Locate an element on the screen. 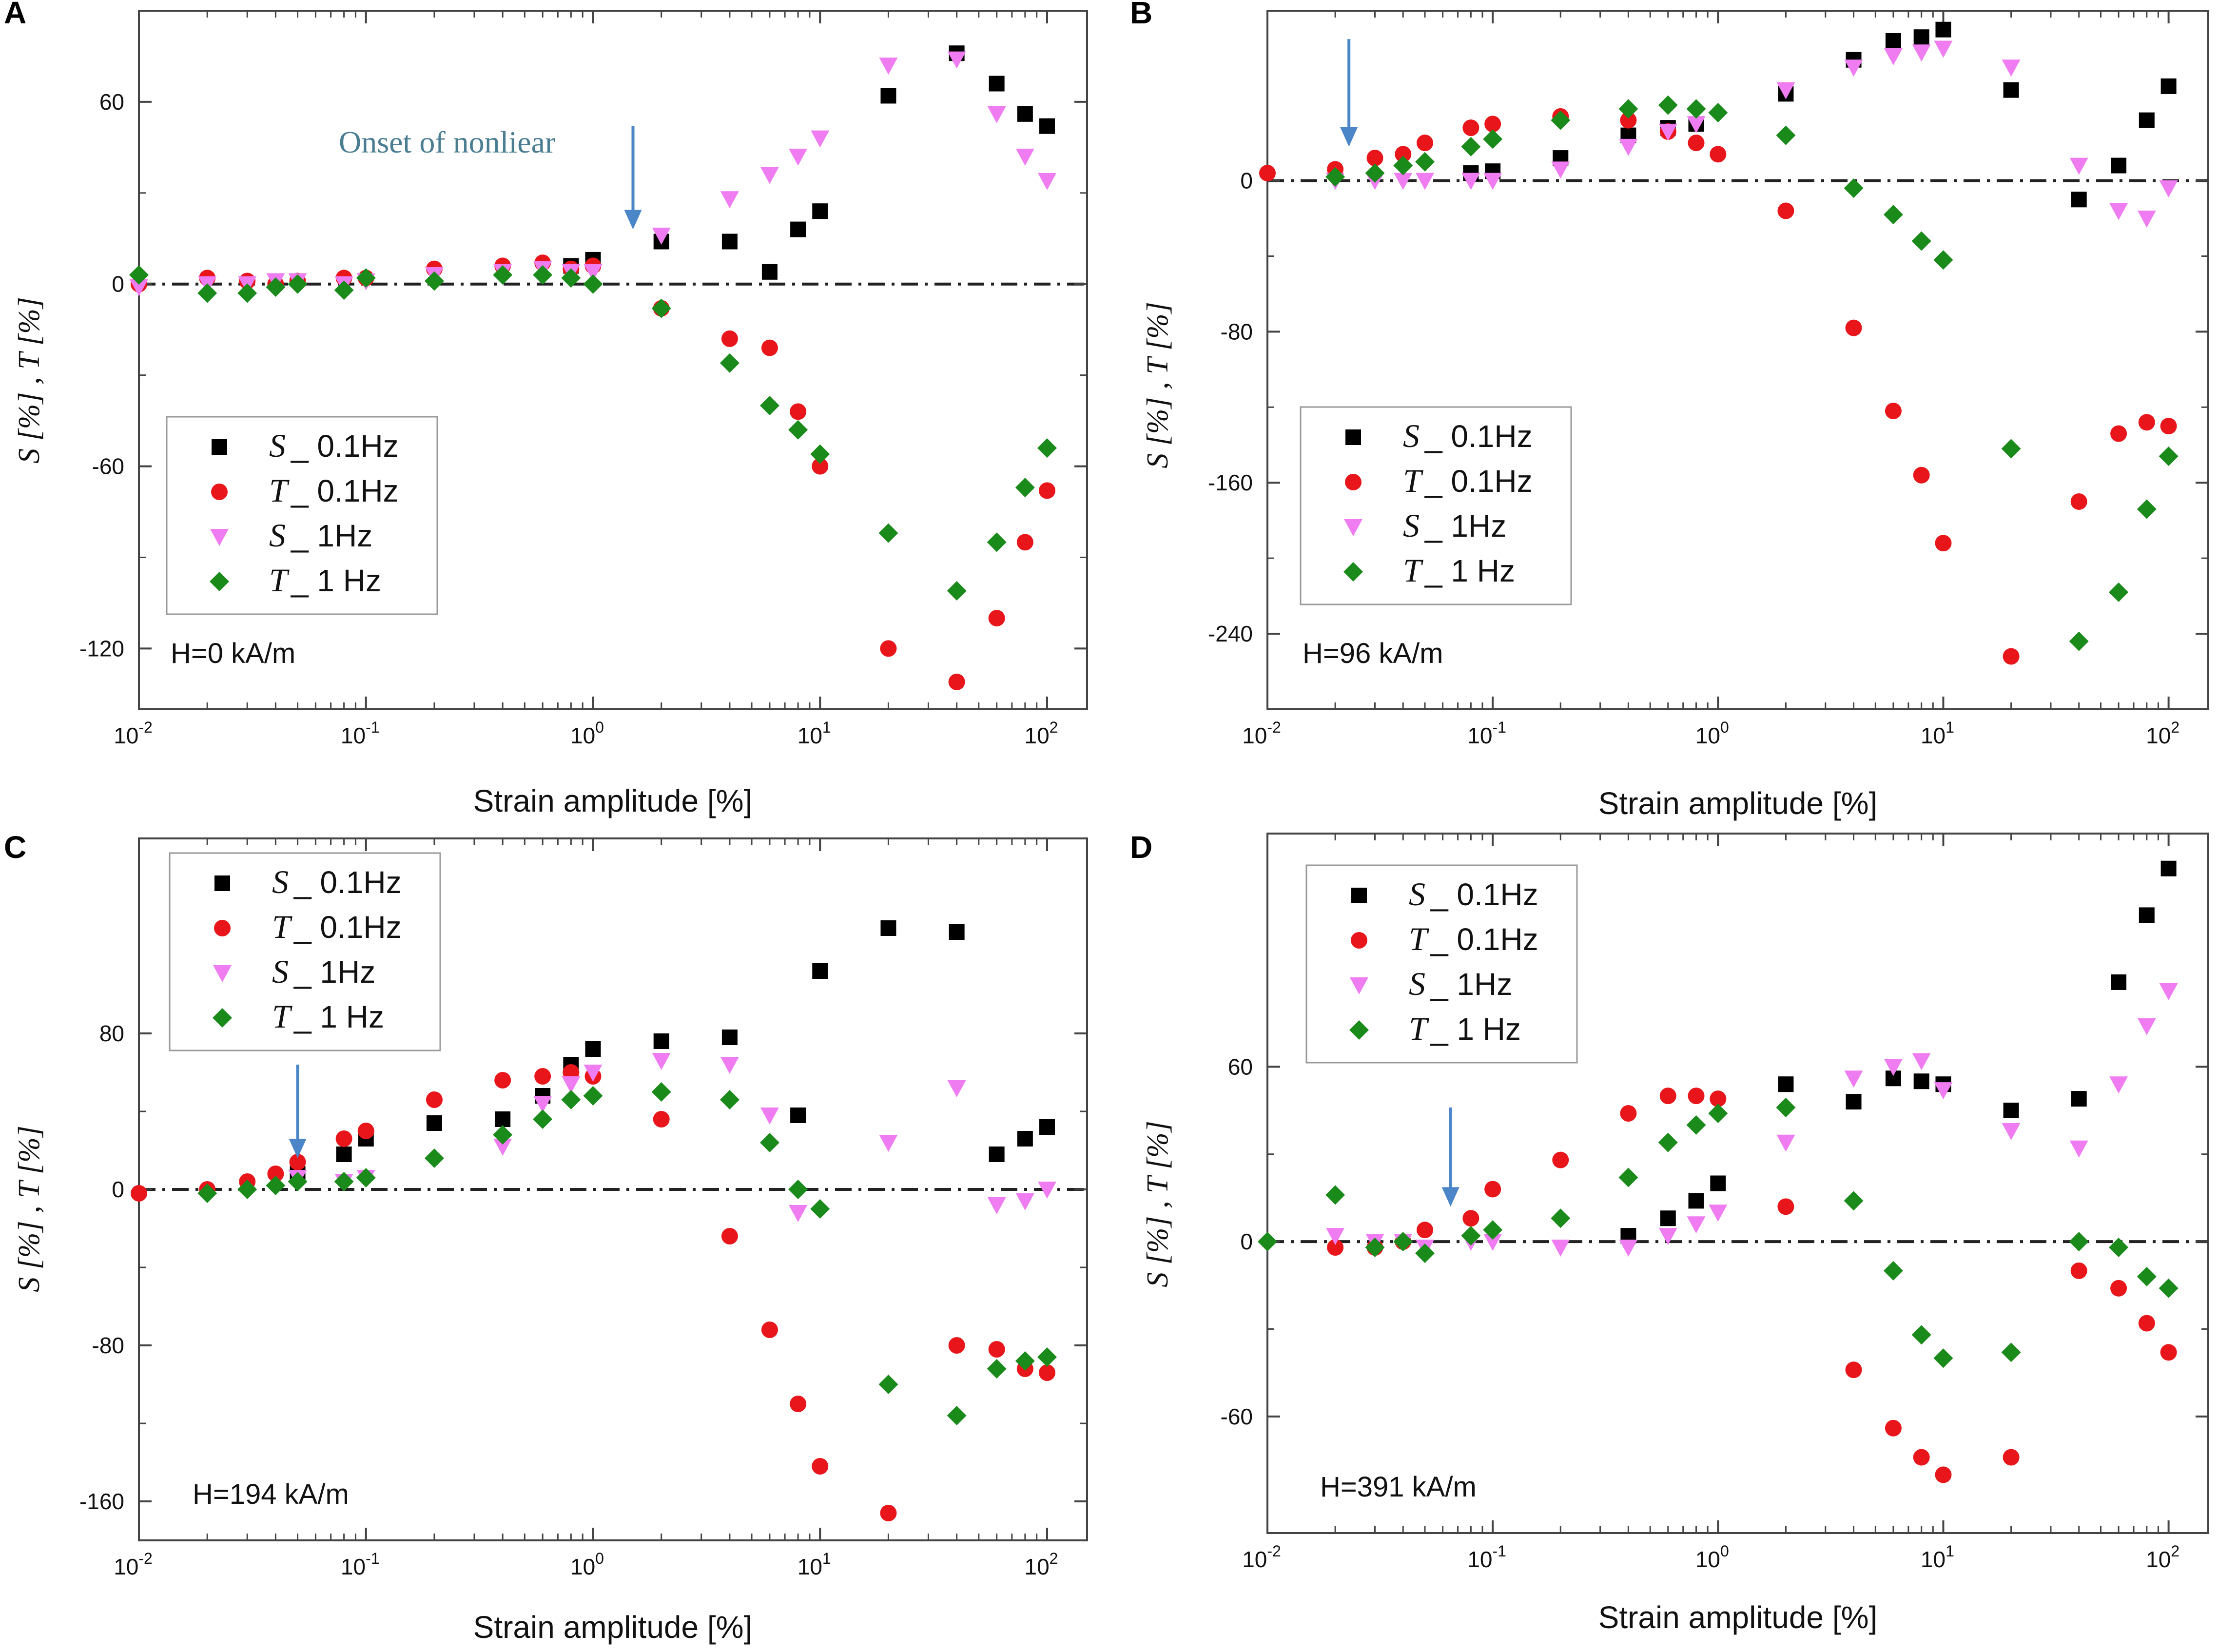  onset-annotation: Onset of nonliear is located at coordinates (447, 142).